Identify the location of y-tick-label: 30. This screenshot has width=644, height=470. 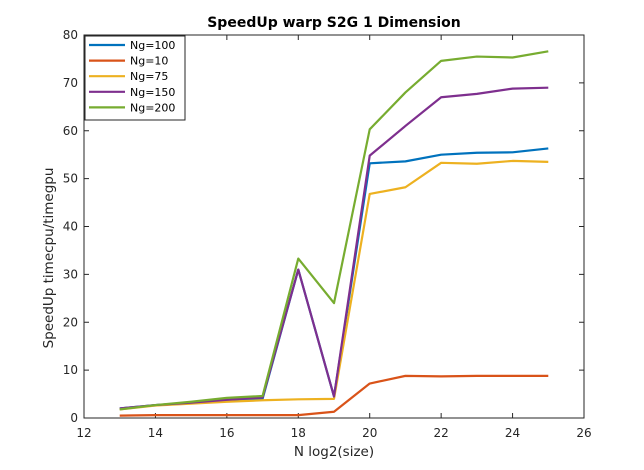
(70, 274).